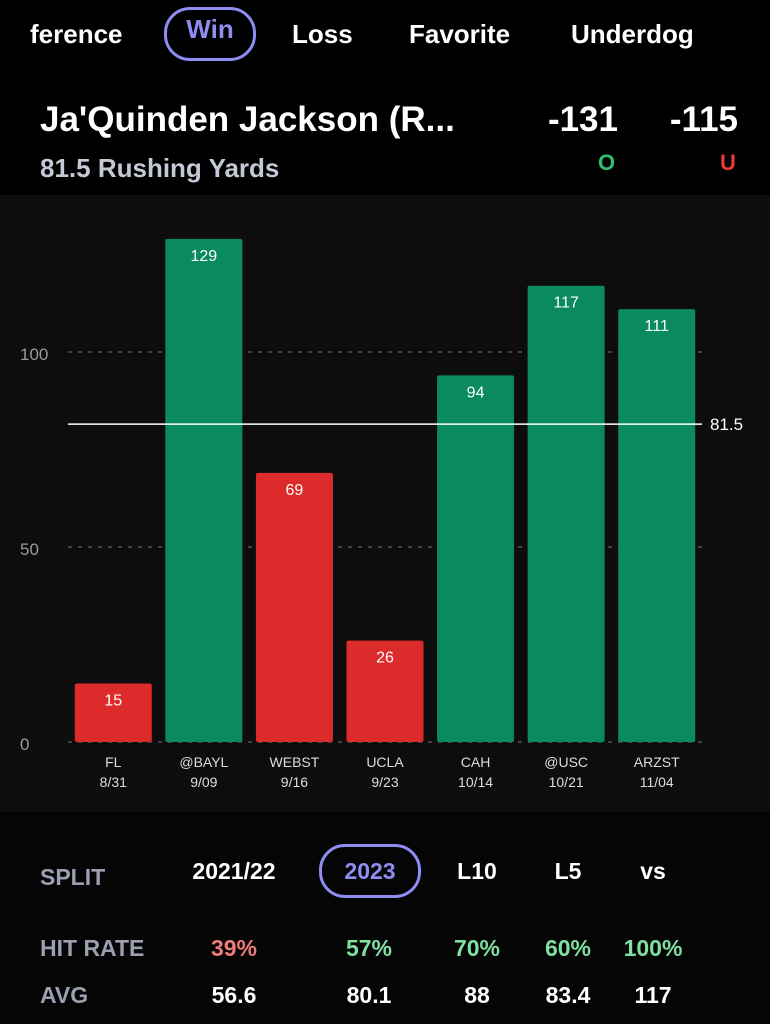  I want to click on hit-rate-vs: 100%, so click(653, 948).